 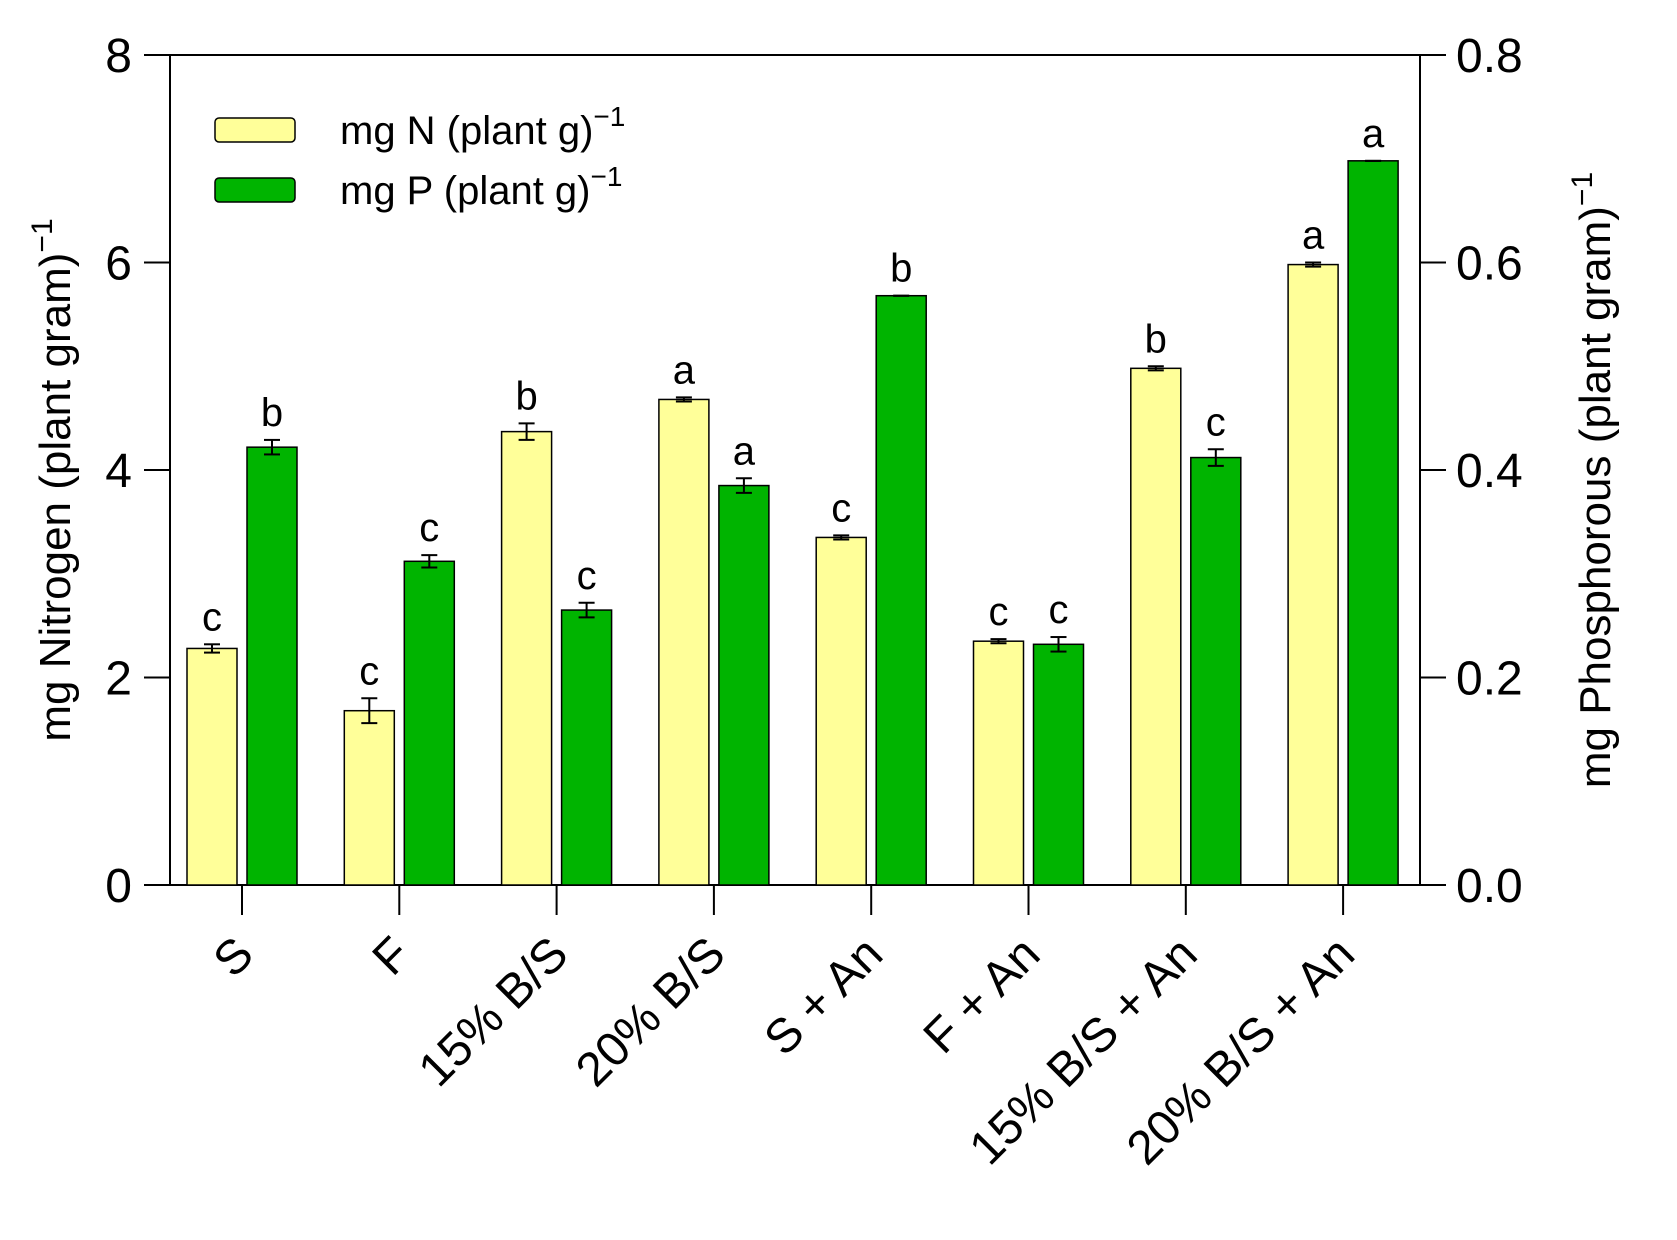 What do you see at coordinates (42, 235) in the screenshot?
I see `left-axis-title-superscript: −1` at bounding box center [42, 235].